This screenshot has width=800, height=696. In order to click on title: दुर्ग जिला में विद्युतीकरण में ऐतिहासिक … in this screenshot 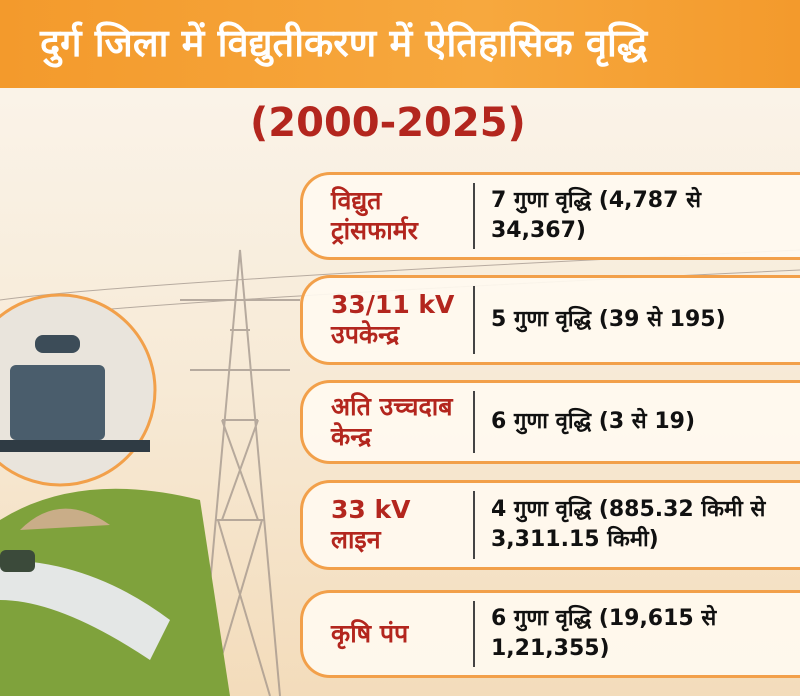, I will do `click(344, 43)`.